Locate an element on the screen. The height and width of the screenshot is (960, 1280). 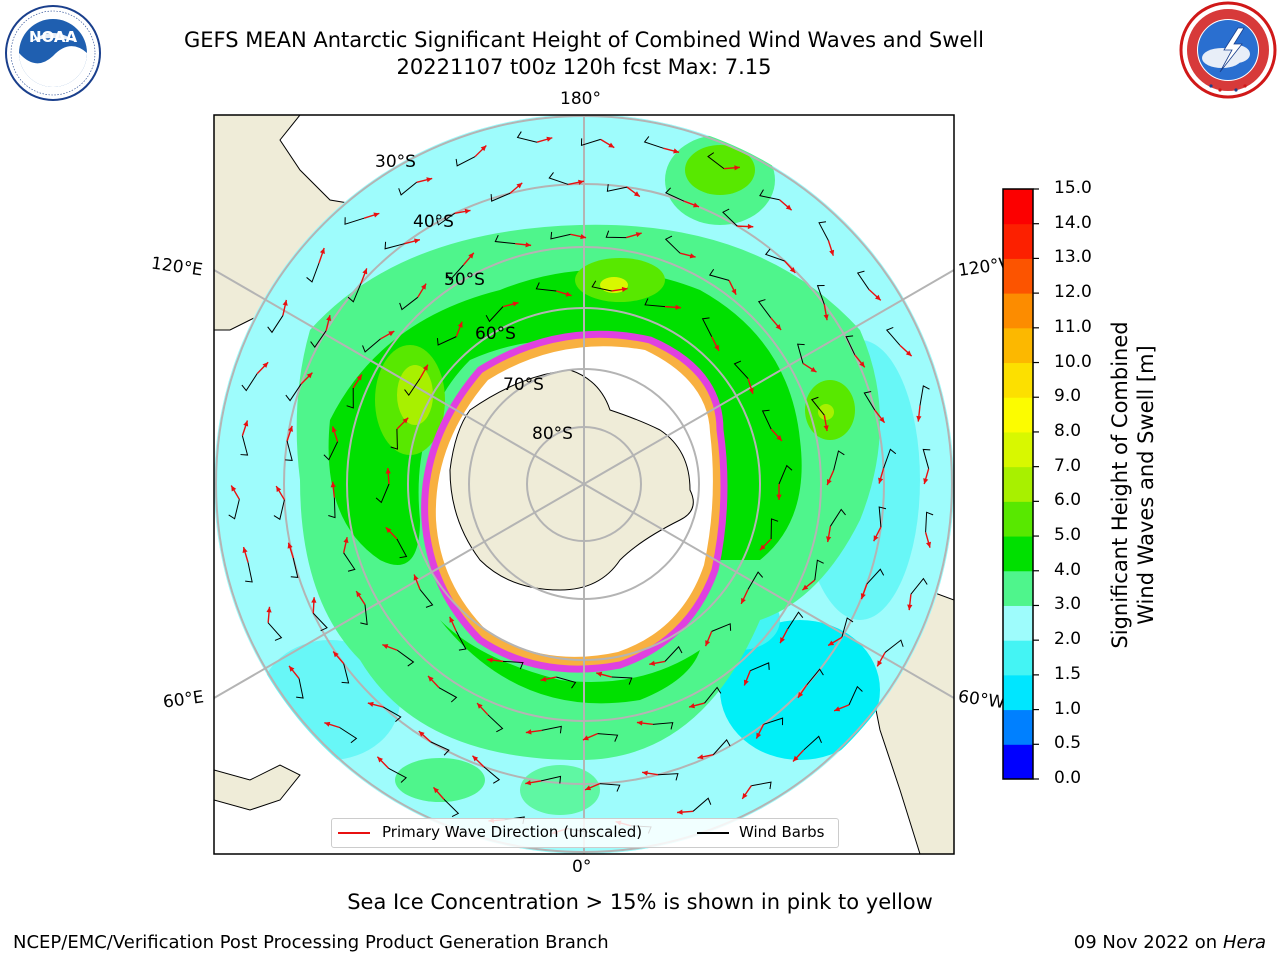
wind-barbs-legend-label: Wind Barbs is located at coordinates (782, 832).